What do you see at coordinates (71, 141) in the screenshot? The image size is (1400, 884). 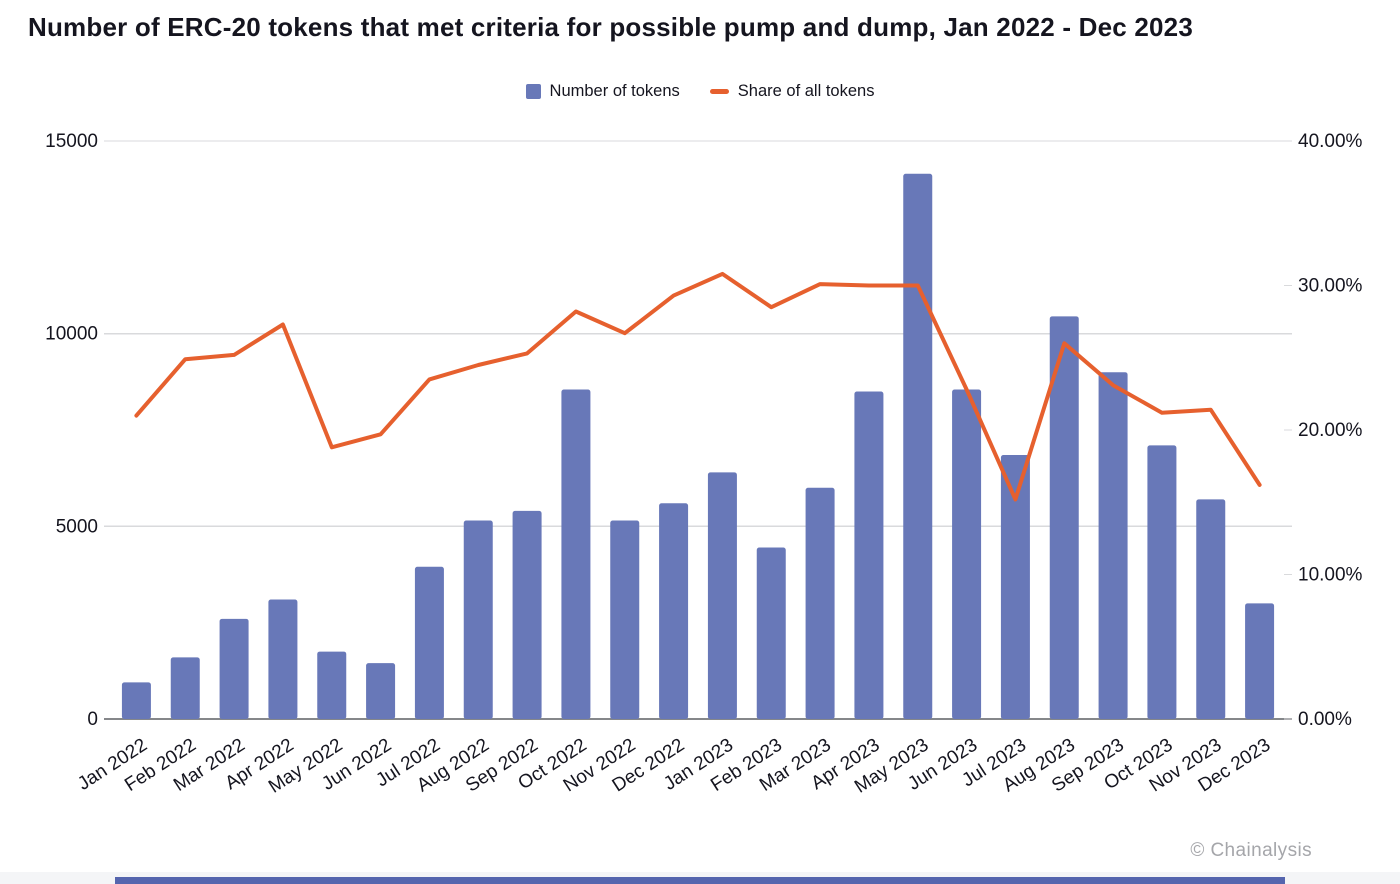 I see `left-axis-tick-label: 15000` at bounding box center [71, 141].